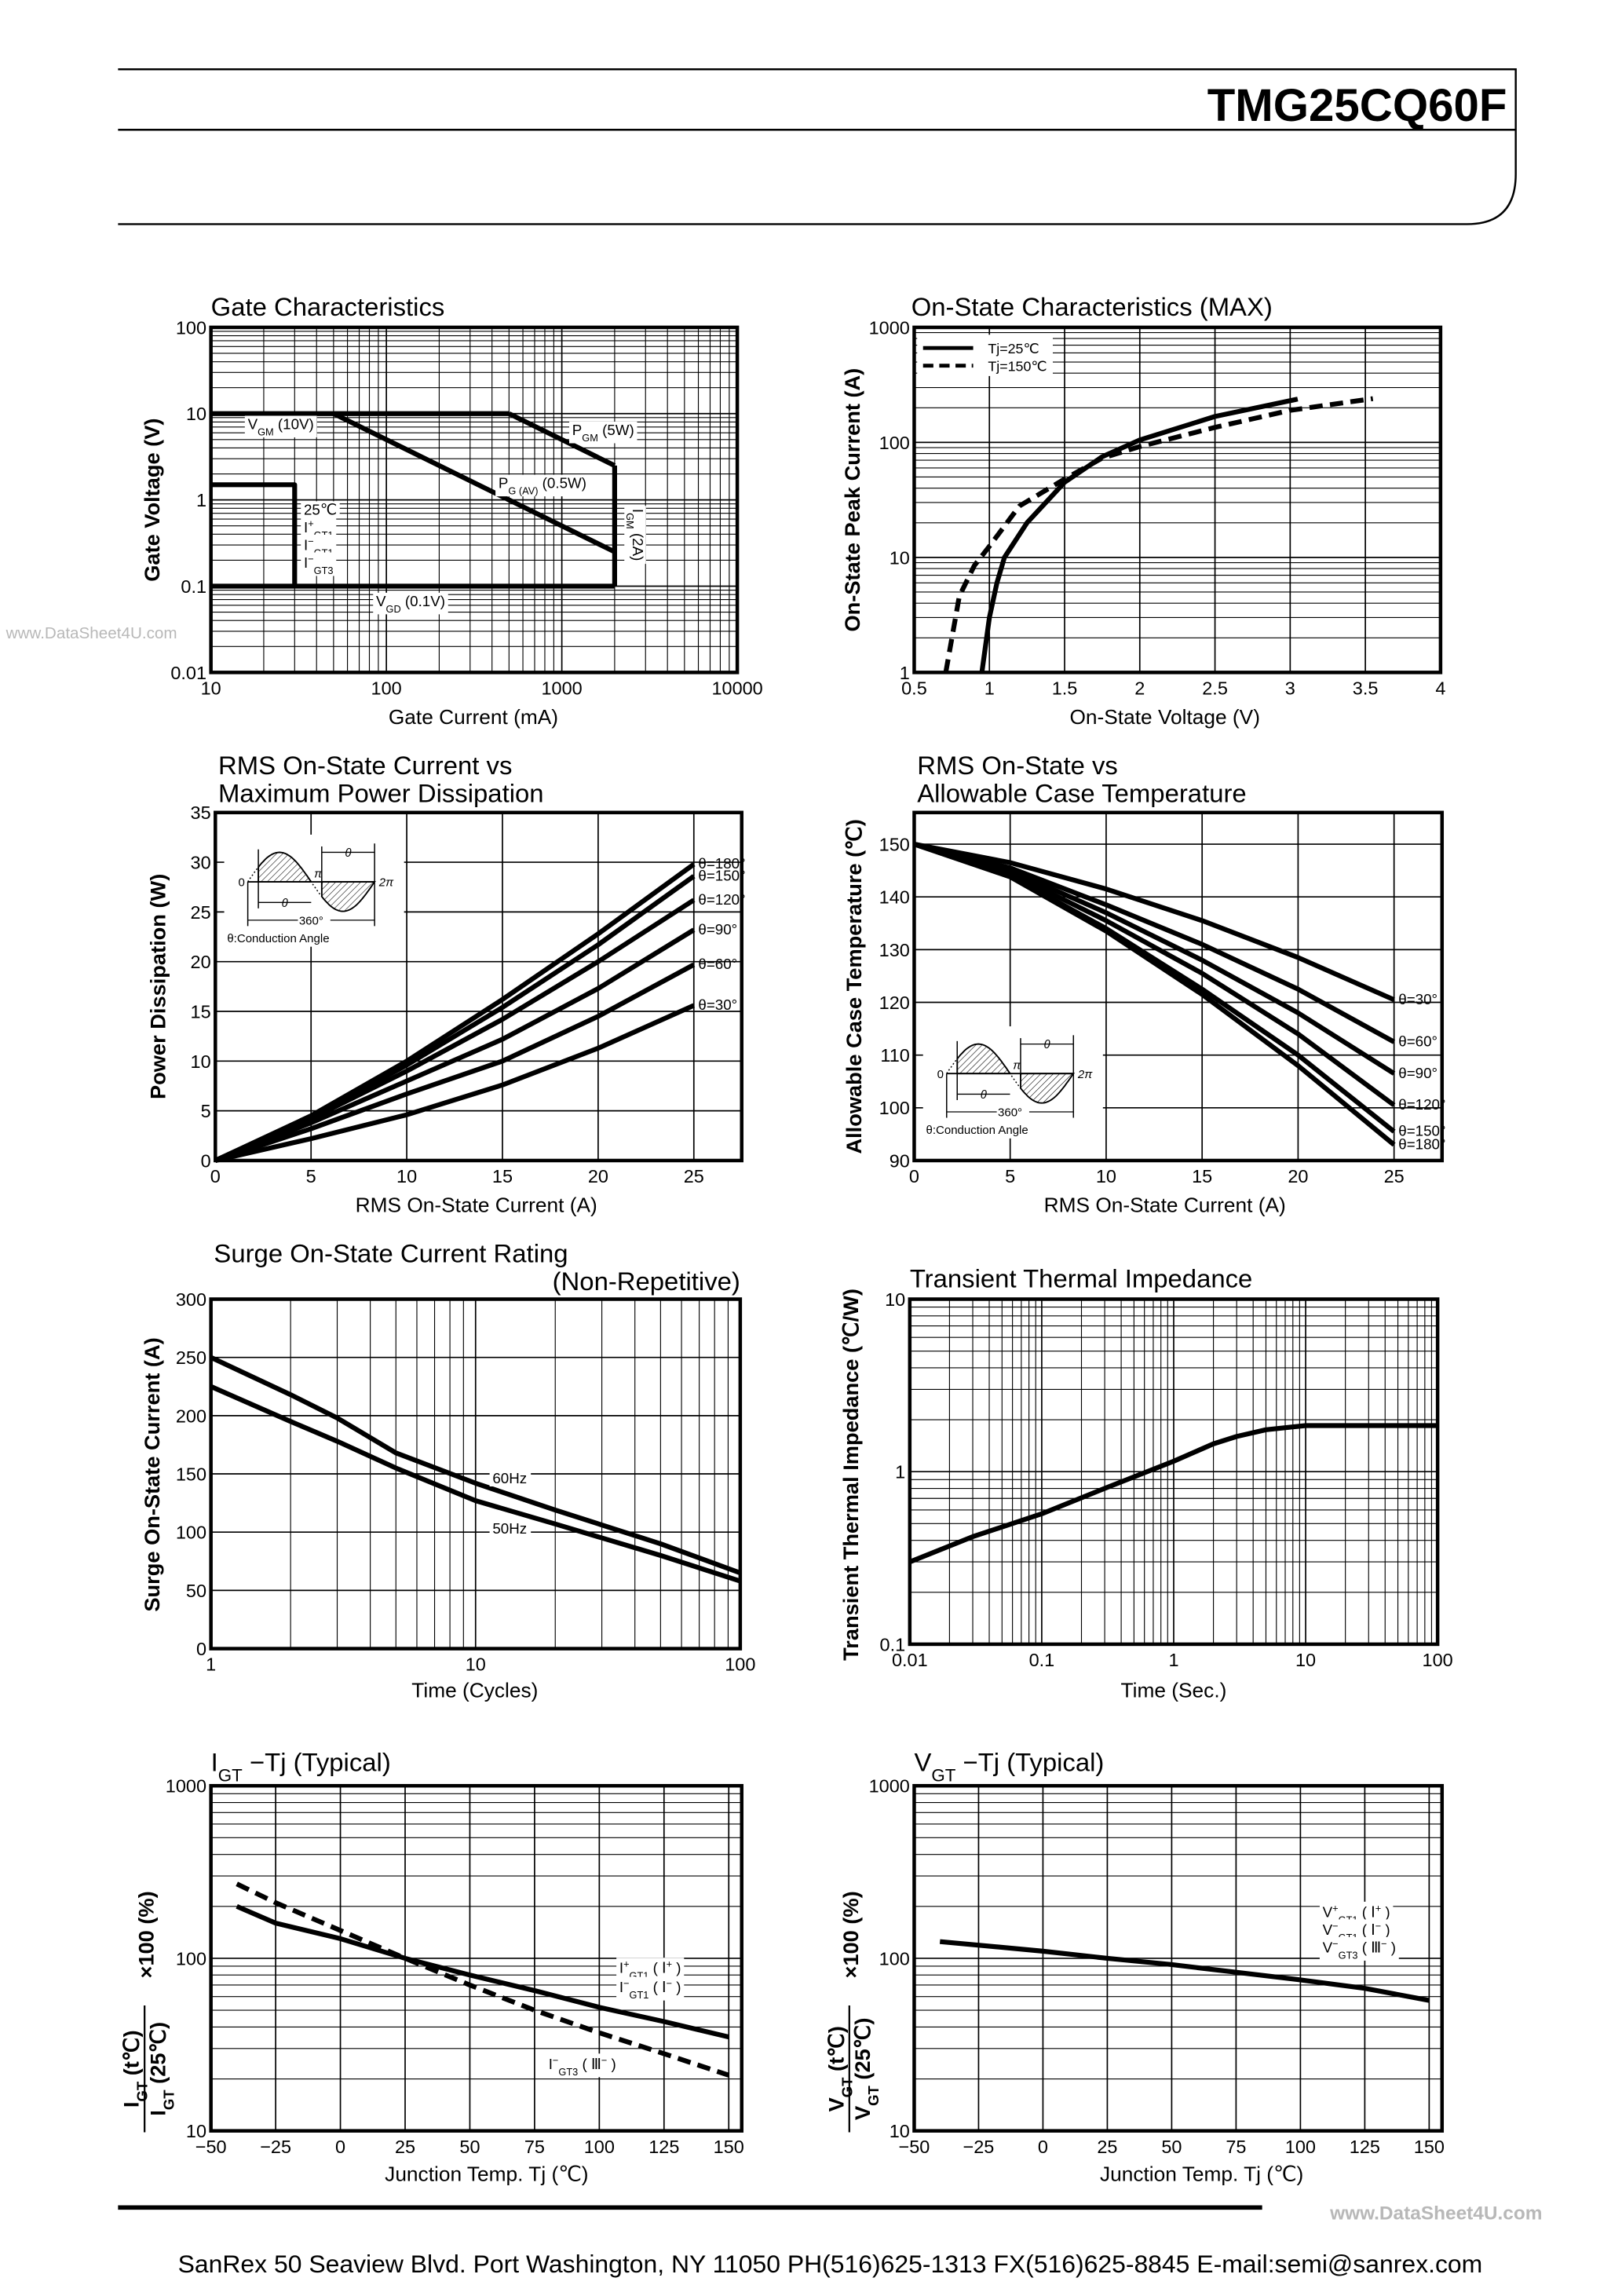  What do you see at coordinates (914, 689) in the screenshot?
I see `x-tick-label: 0.5` at bounding box center [914, 689].